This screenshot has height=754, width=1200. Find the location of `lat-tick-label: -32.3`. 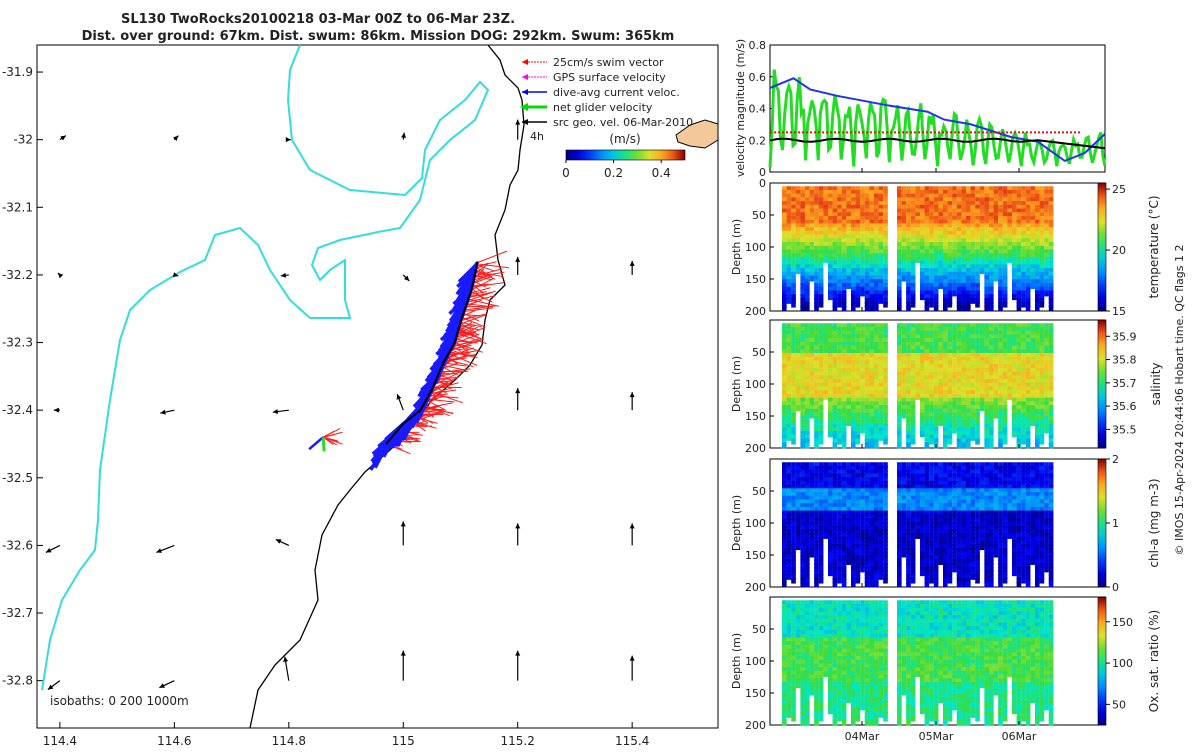

lat-tick-label: -32.3 is located at coordinates (17, 343).